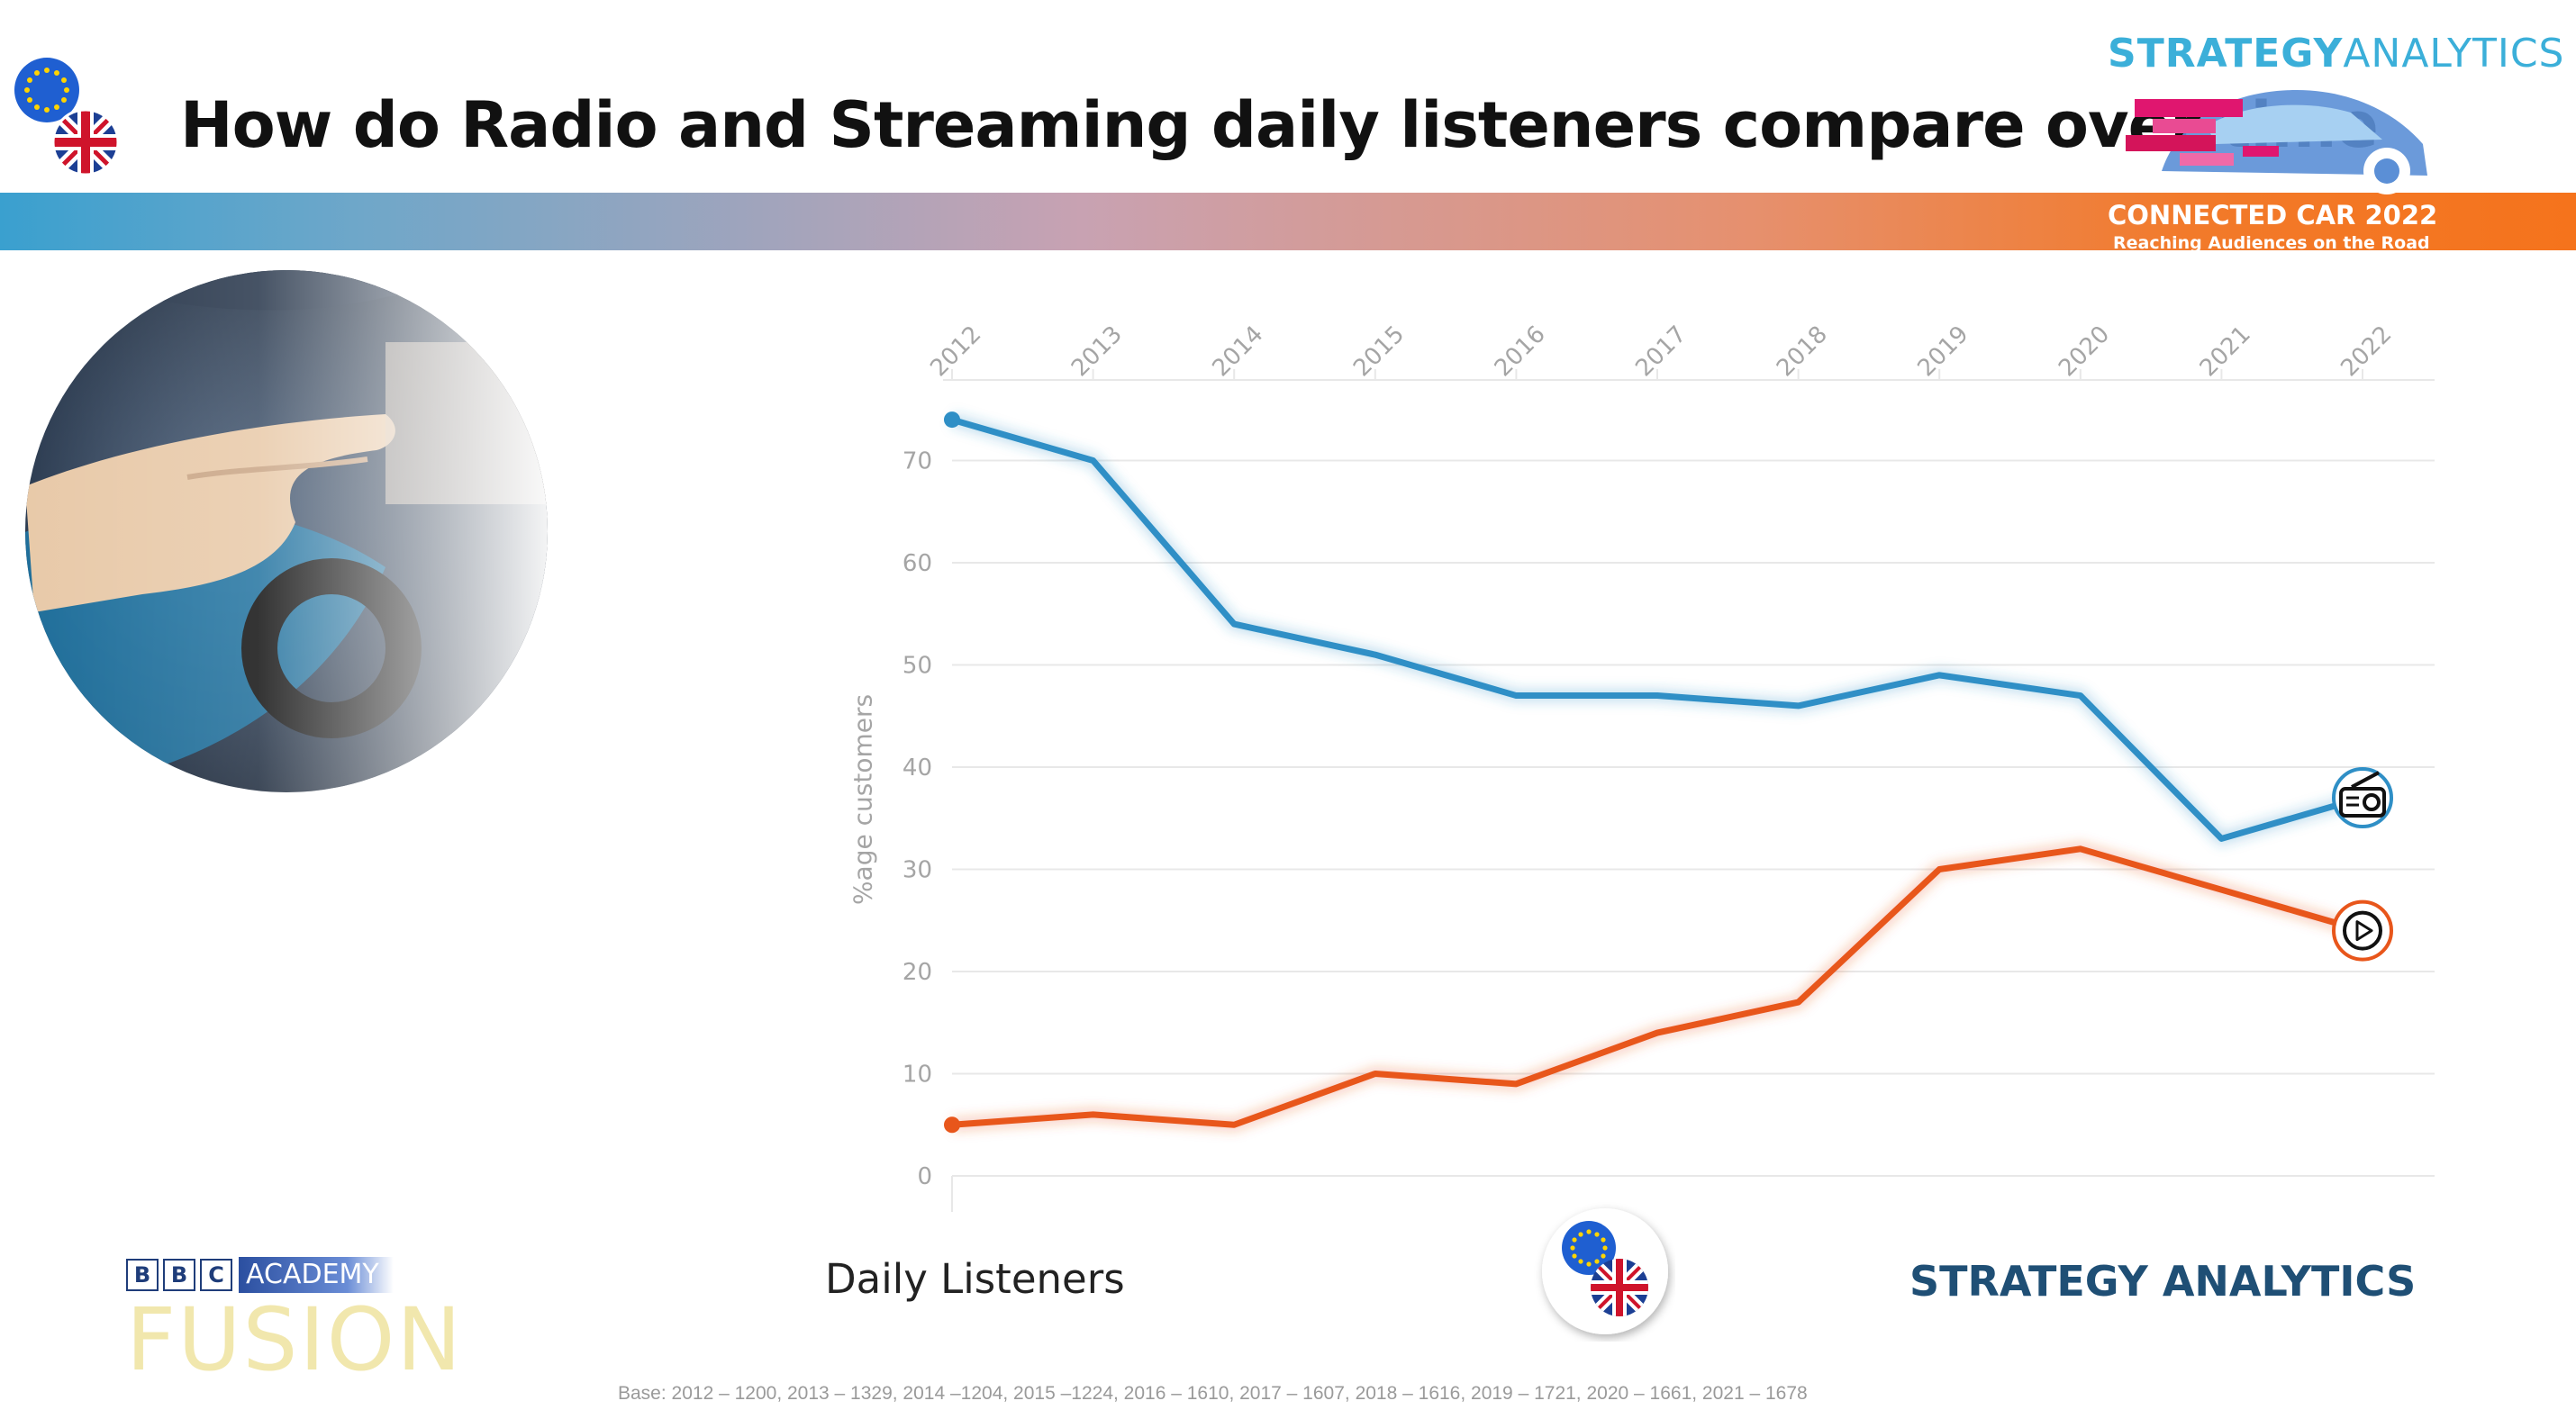 Image resolution: width=2576 pixels, height=1410 pixels. I want to click on header-banner, so click(1288, 221).